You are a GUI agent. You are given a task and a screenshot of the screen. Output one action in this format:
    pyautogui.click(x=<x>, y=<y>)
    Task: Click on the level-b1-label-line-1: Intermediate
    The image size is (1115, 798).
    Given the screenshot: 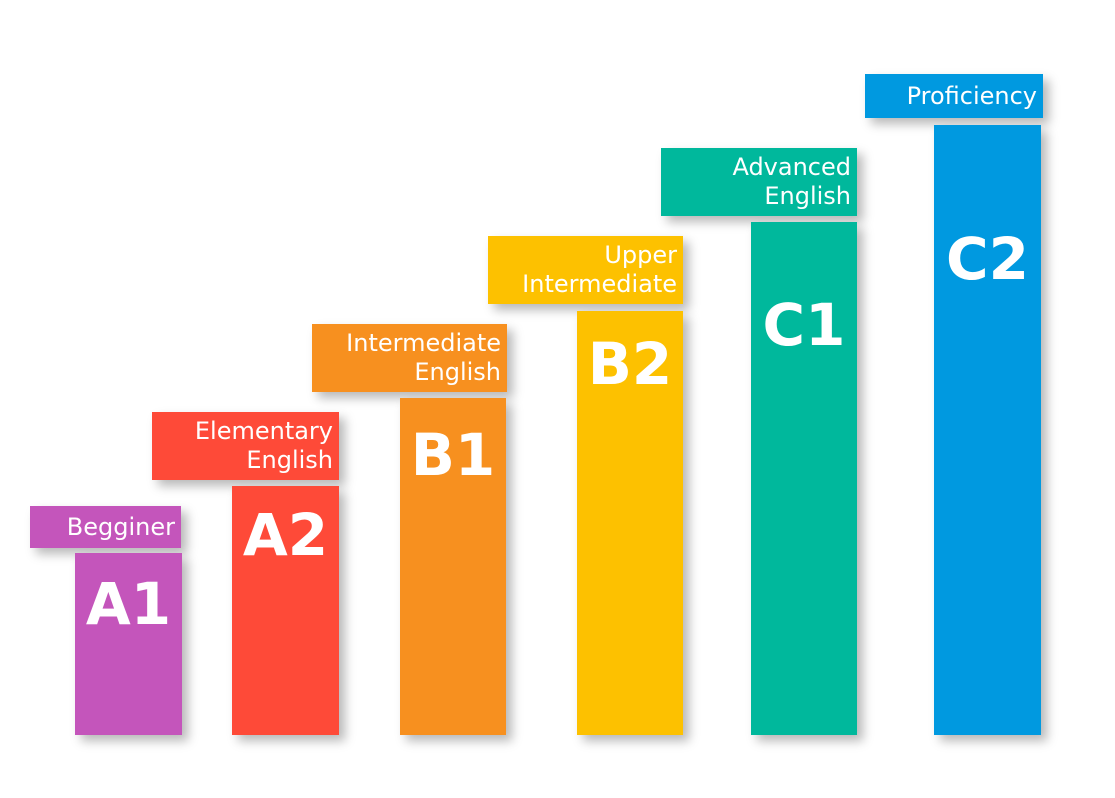 What is the action you would take?
    pyautogui.click(x=423, y=343)
    